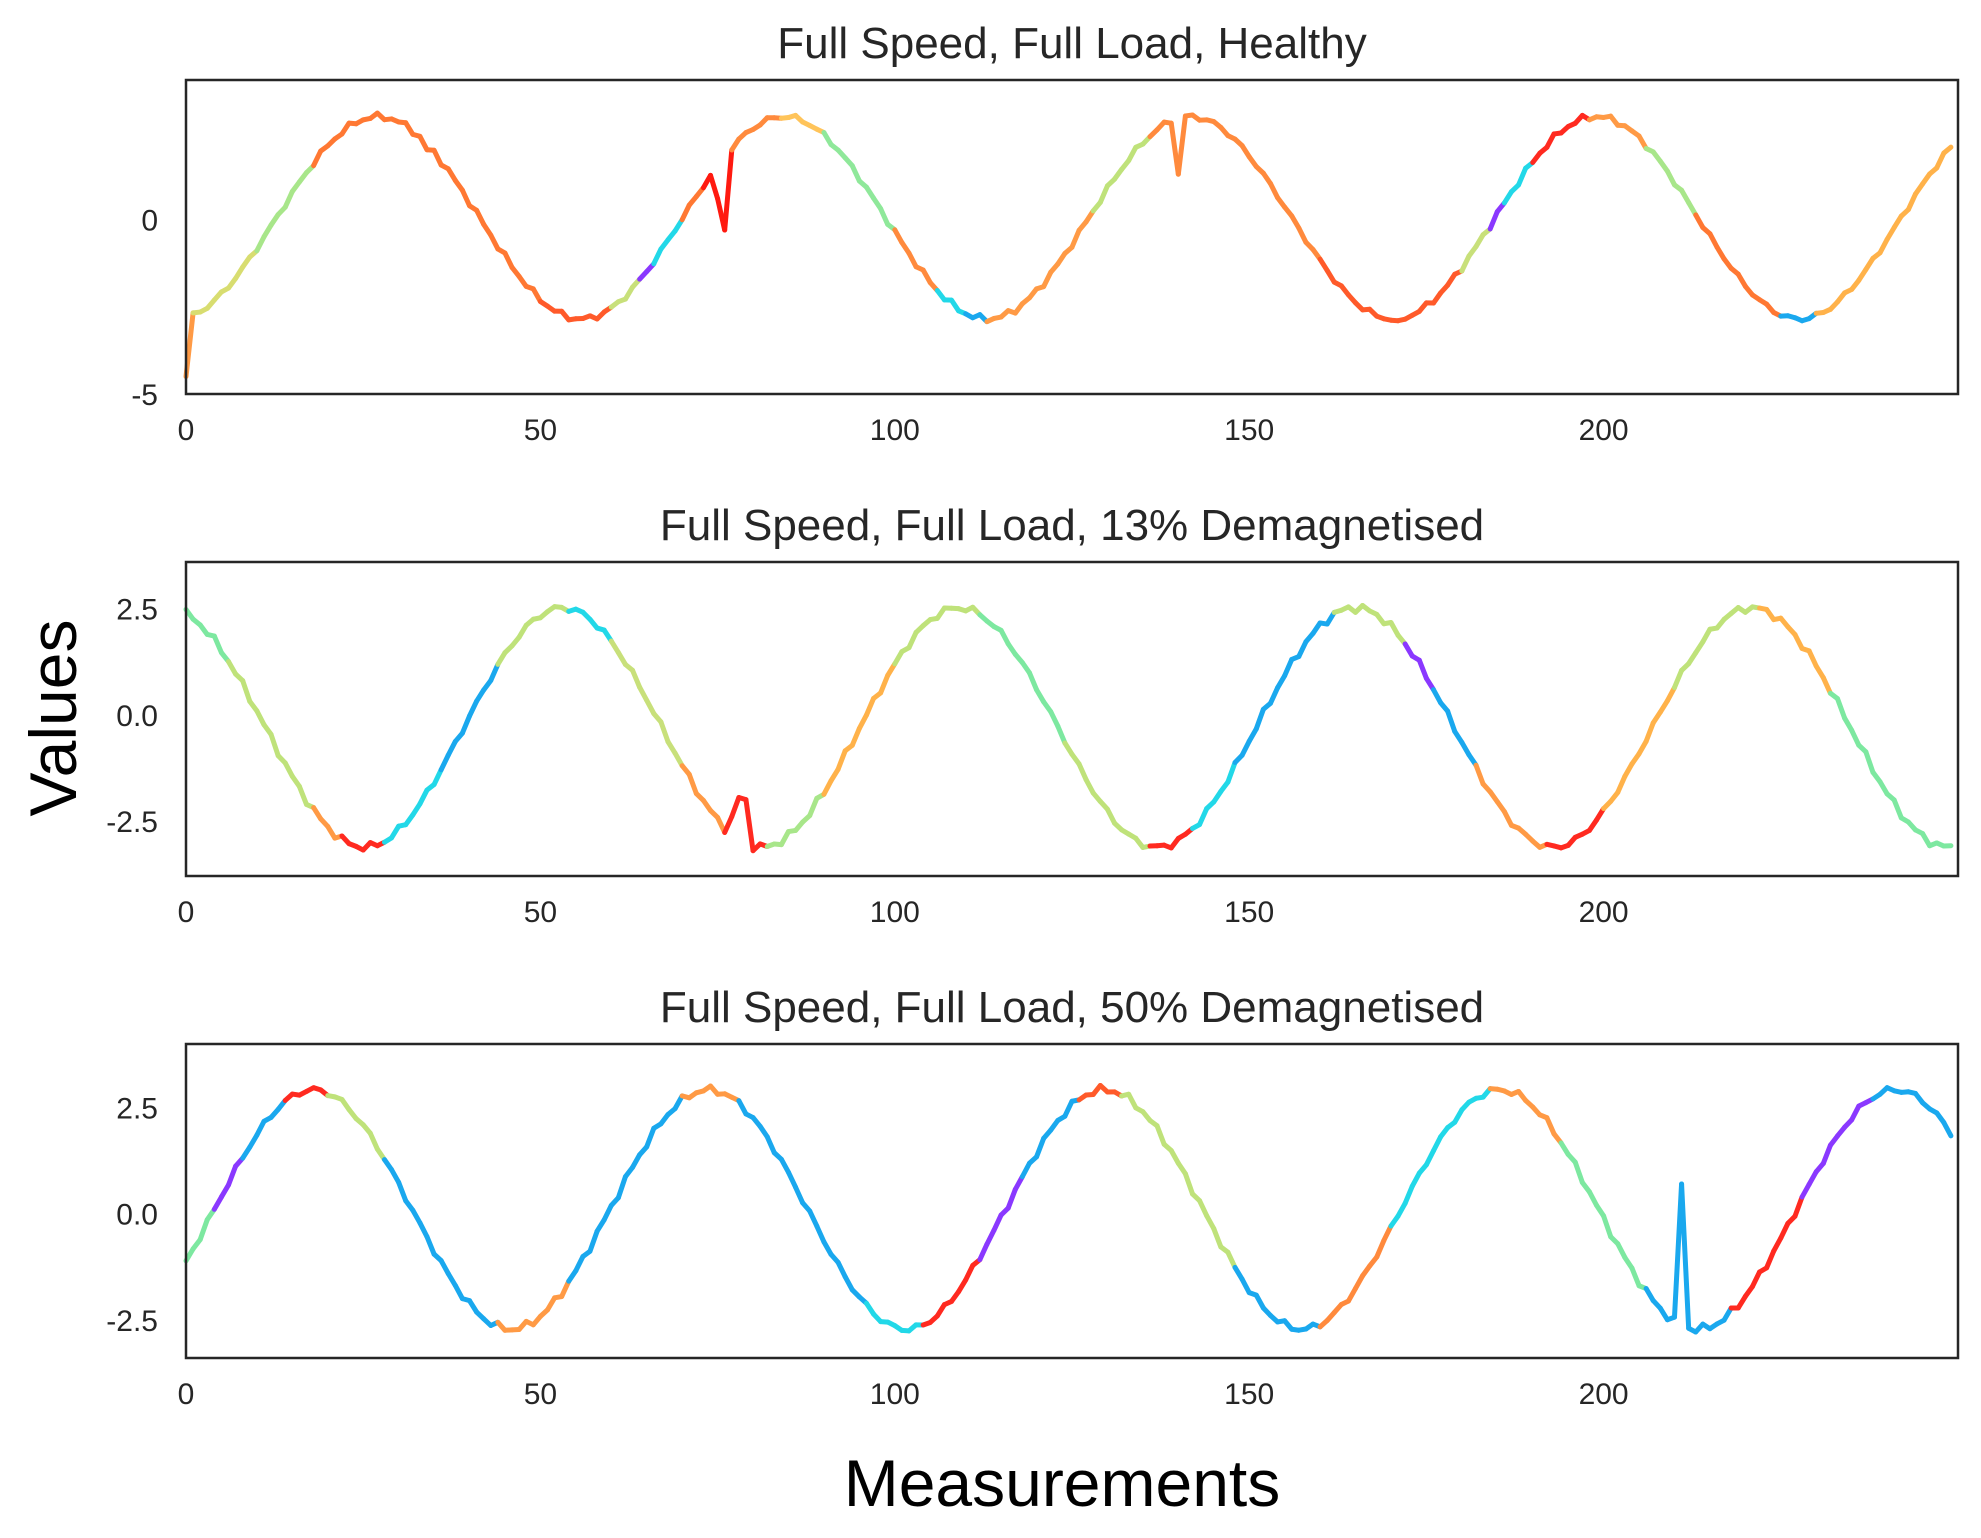 Image resolution: width=1981 pixels, height=1538 pixels. I want to click on panel-3-y-ticks: 2.5 0.0 -2.5, so click(132, 1215).